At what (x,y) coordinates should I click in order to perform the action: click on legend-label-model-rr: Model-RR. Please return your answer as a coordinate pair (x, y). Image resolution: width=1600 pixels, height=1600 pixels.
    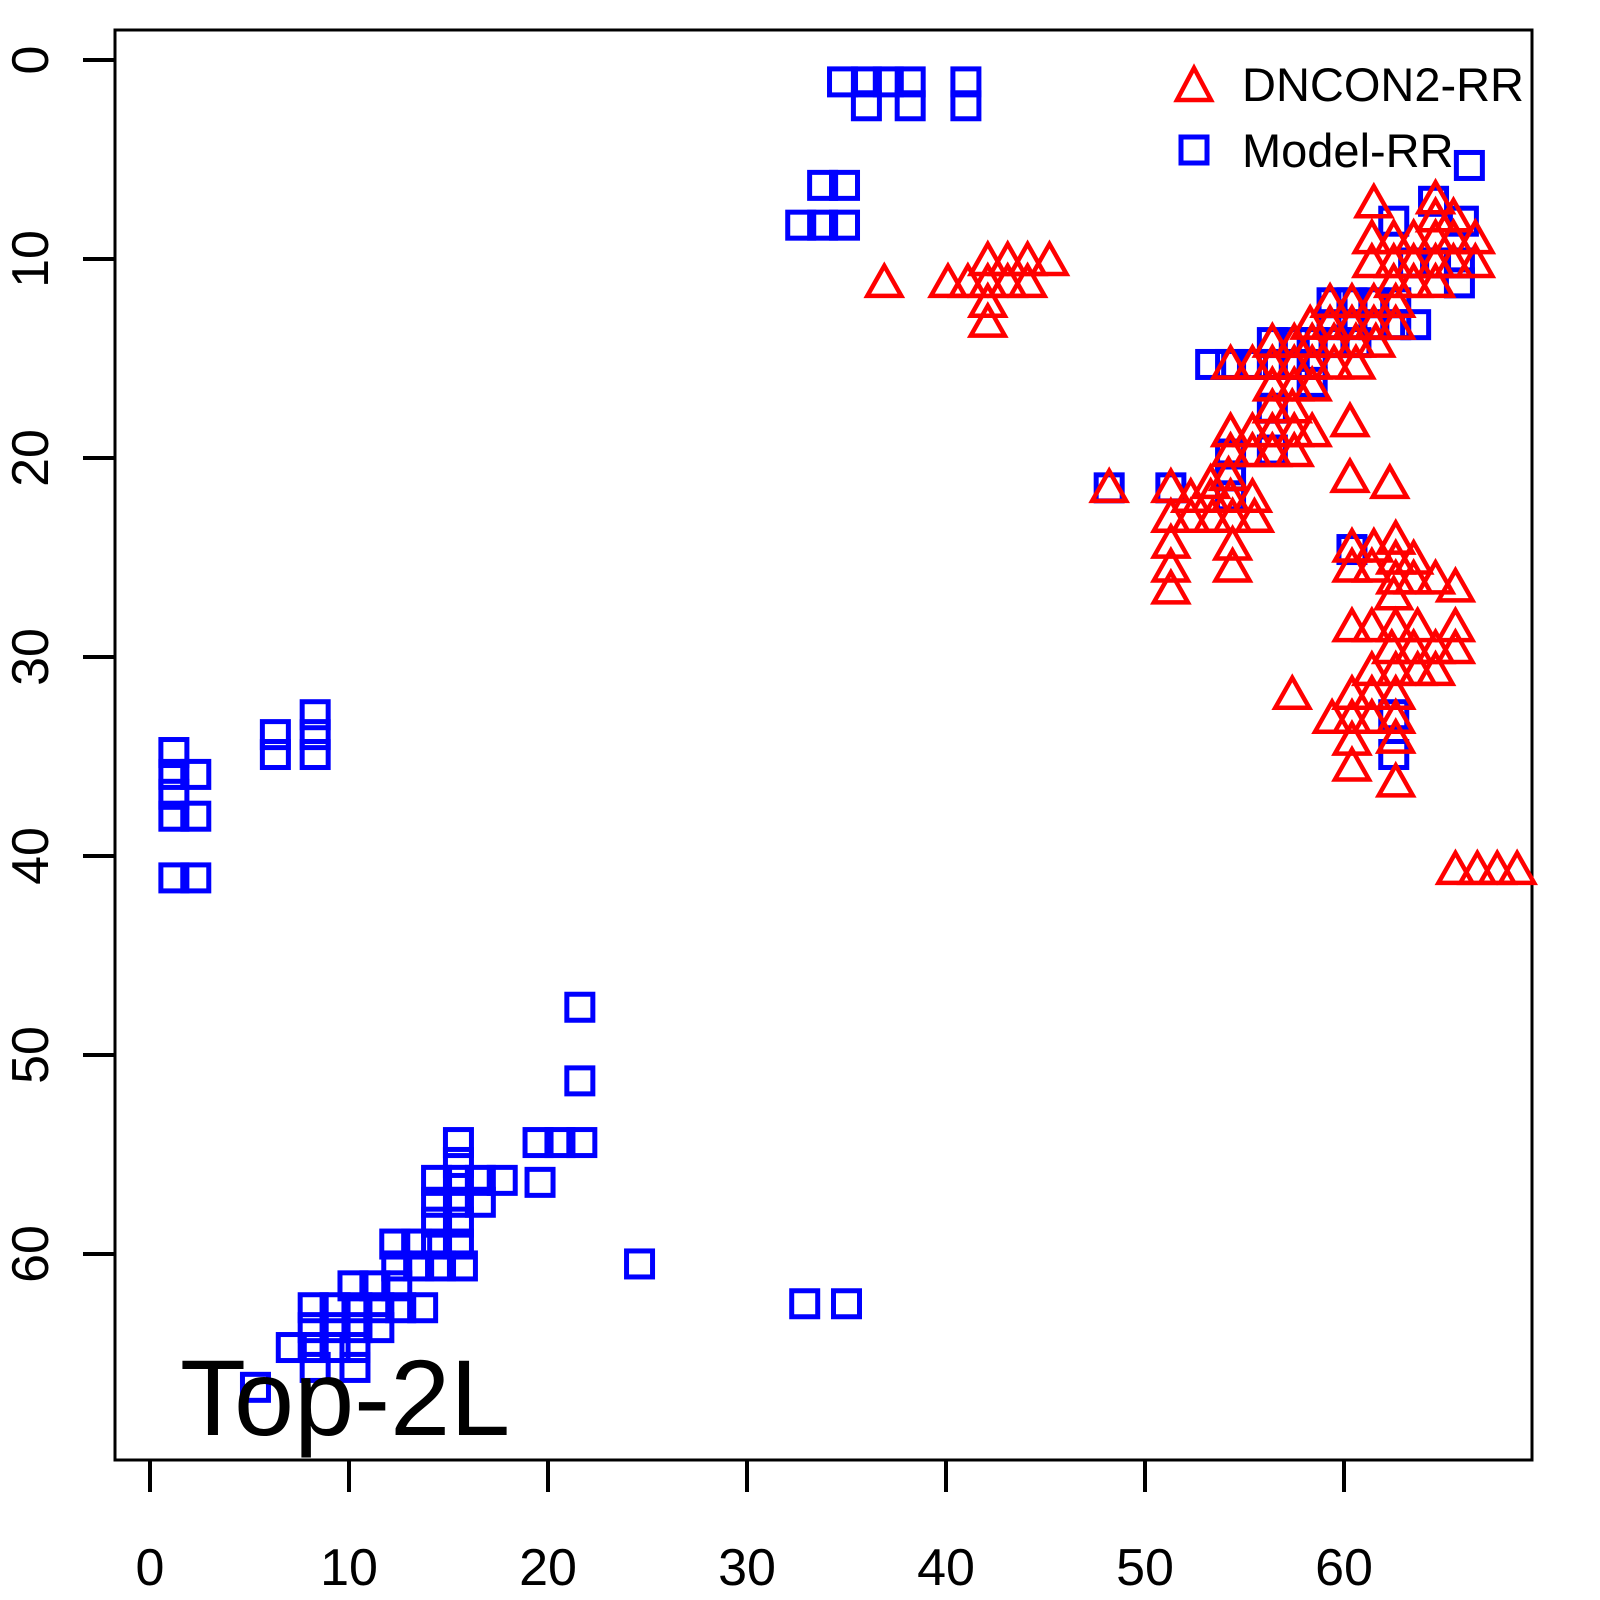
    Looking at the image, I should click on (1348, 150).